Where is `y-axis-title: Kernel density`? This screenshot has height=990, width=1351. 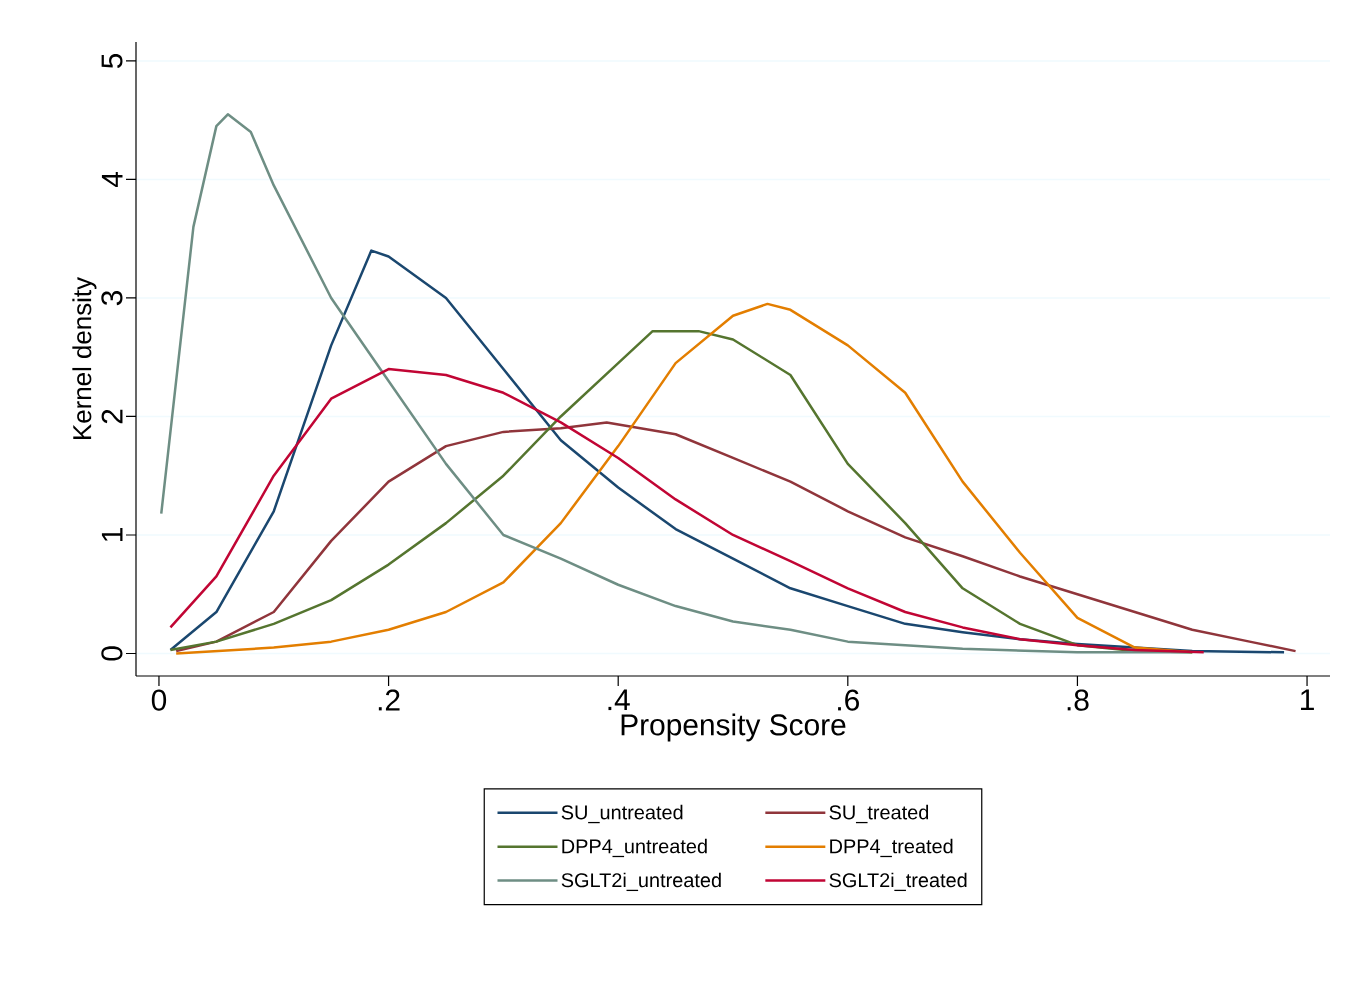
y-axis-title: Kernel density is located at coordinates (84, 358).